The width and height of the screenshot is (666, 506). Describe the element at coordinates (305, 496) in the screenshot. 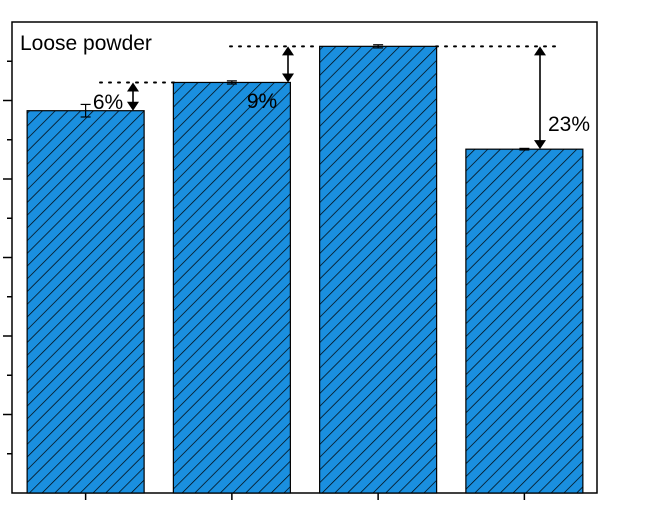

I see `x-axis-ticks` at that location.